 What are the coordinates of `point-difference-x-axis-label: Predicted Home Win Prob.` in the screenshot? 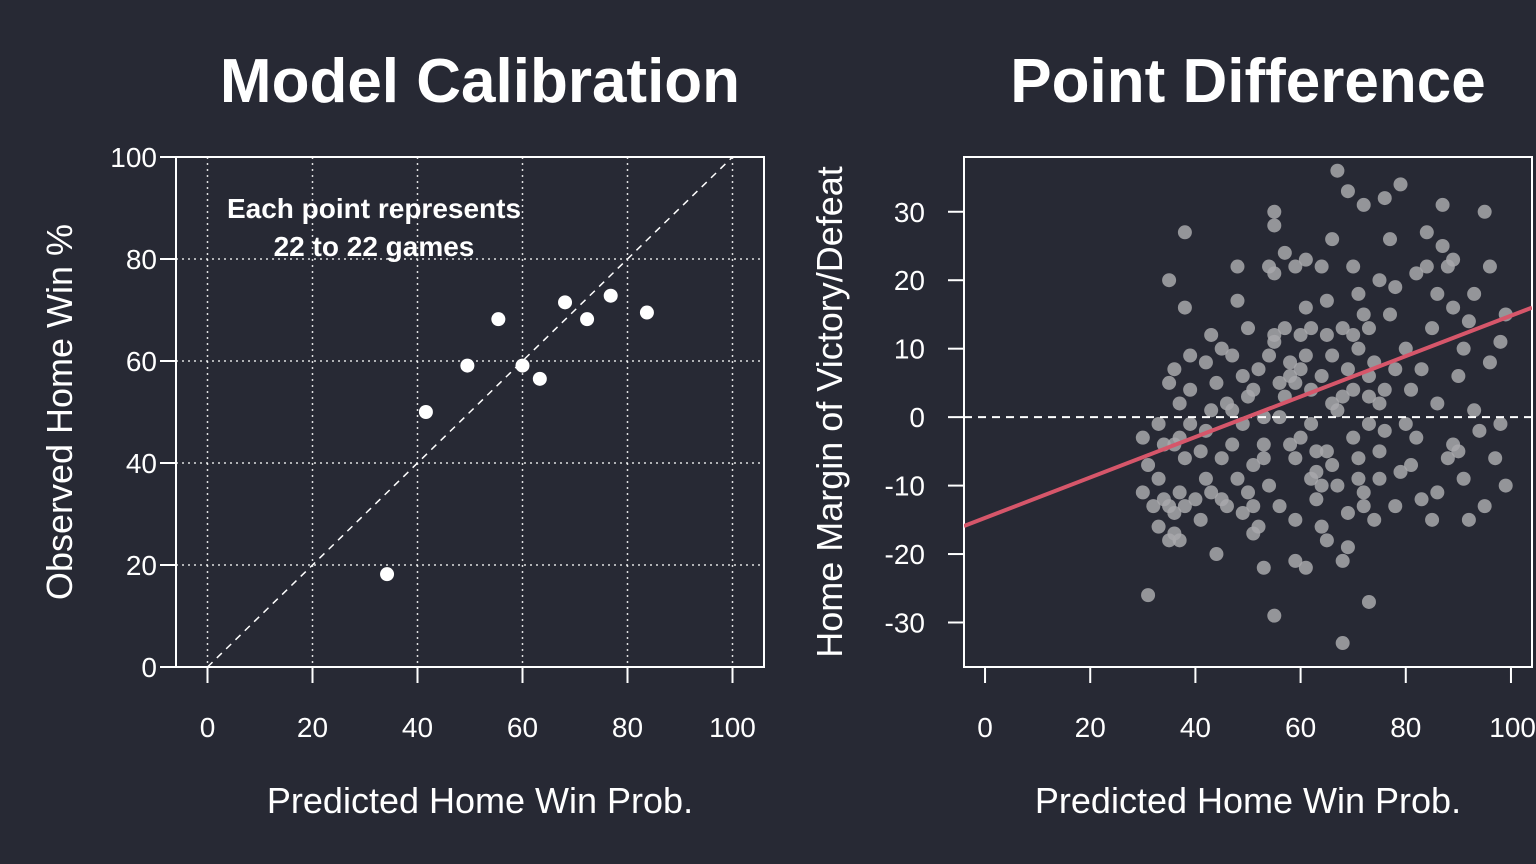 It's located at (1248, 800).